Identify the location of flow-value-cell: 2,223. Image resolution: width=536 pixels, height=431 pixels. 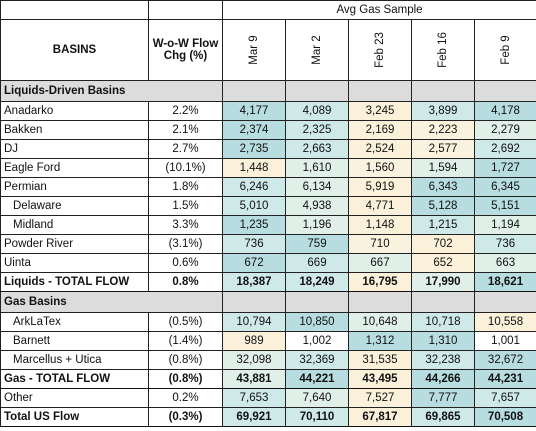
(443, 130).